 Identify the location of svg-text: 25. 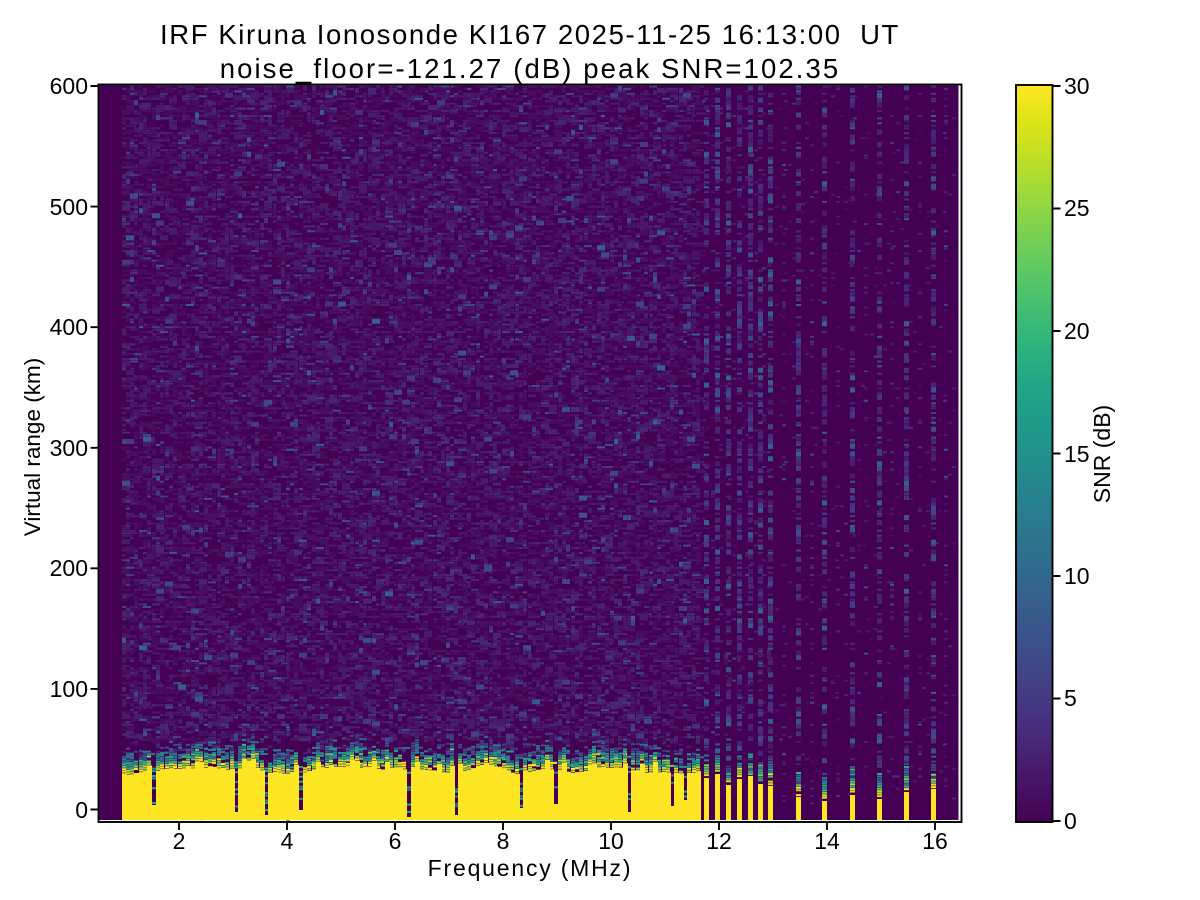
(1077, 208).